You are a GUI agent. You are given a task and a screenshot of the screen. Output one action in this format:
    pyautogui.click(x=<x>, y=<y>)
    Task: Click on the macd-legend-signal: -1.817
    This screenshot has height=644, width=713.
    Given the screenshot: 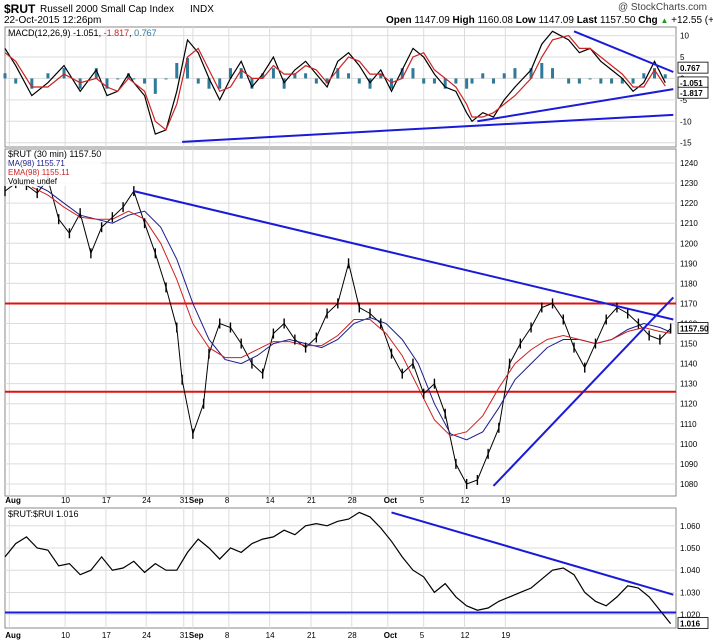 What is the action you would take?
    pyautogui.click(x=116, y=33)
    